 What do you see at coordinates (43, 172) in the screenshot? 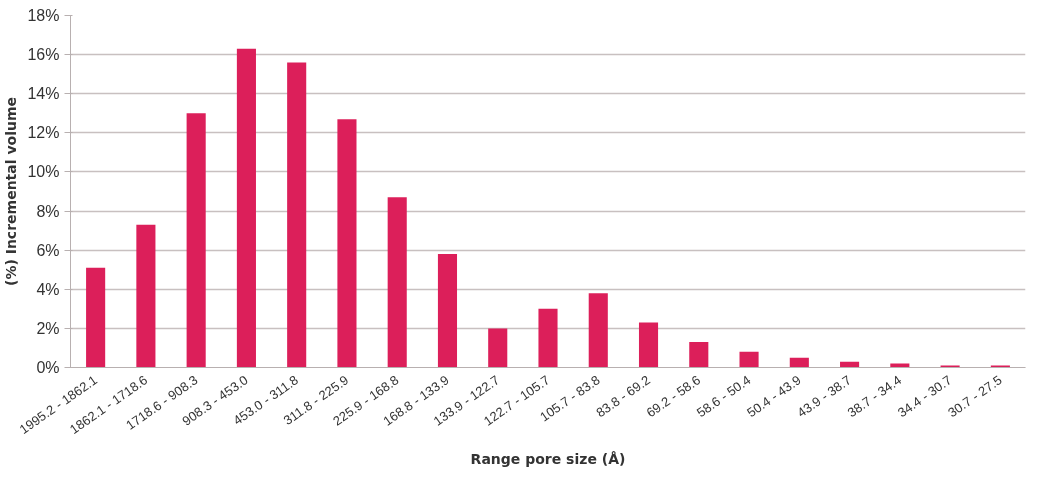
I see `y-tick-label: 10%` at bounding box center [43, 172].